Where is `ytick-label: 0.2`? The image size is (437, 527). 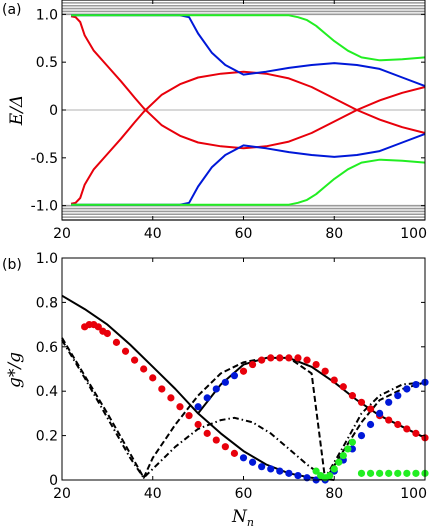
ytick-label: 0.2 is located at coordinates (47, 437).